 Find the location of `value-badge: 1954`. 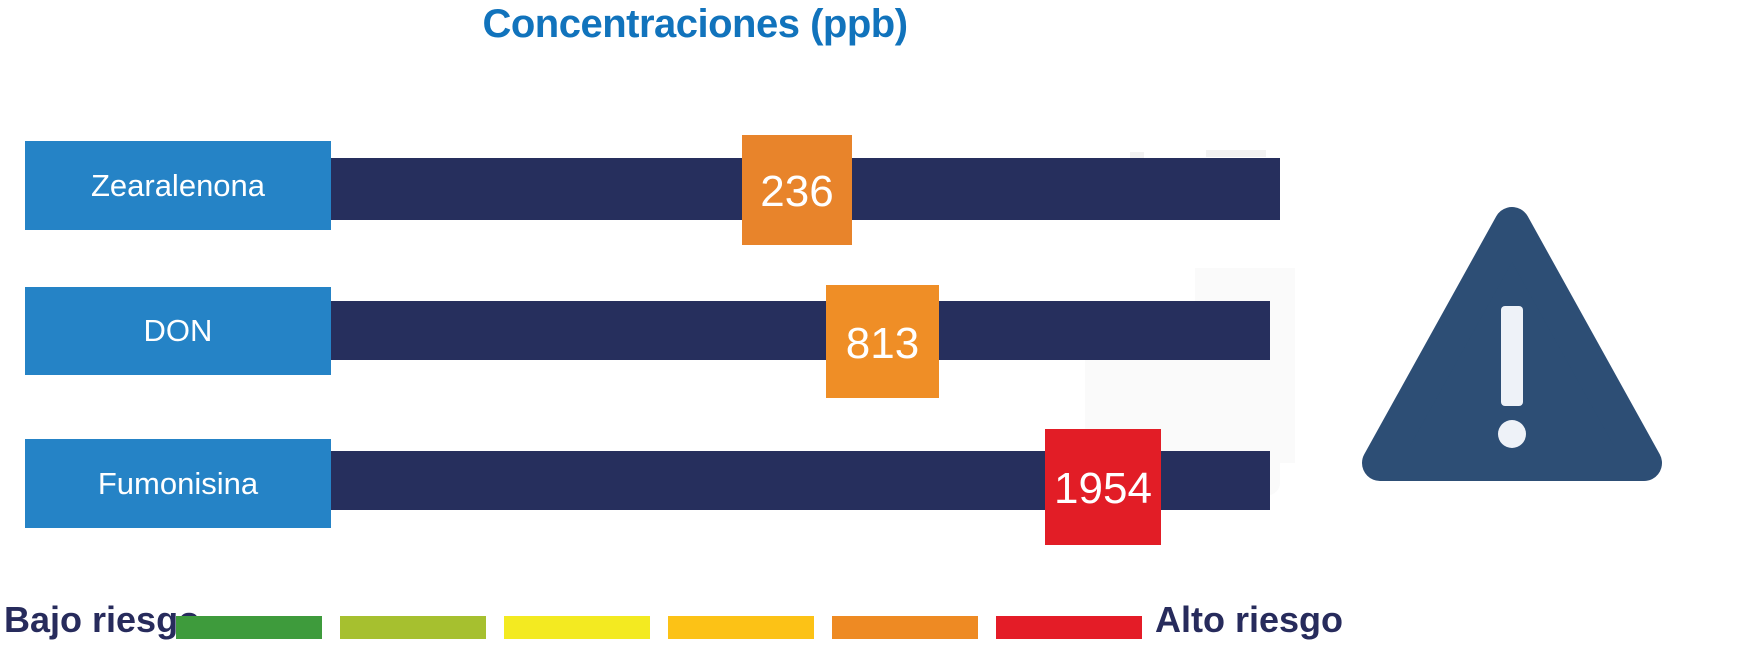

value-badge: 1954 is located at coordinates (1103, 487).